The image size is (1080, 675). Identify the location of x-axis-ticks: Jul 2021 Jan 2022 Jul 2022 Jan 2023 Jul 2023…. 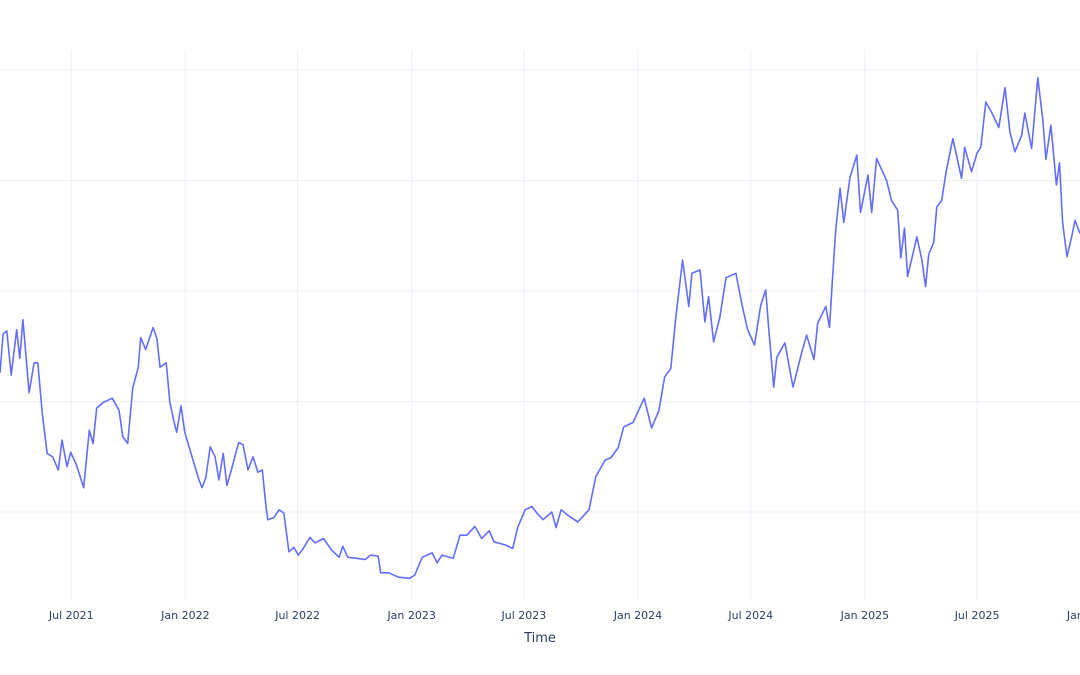
(564, 615).